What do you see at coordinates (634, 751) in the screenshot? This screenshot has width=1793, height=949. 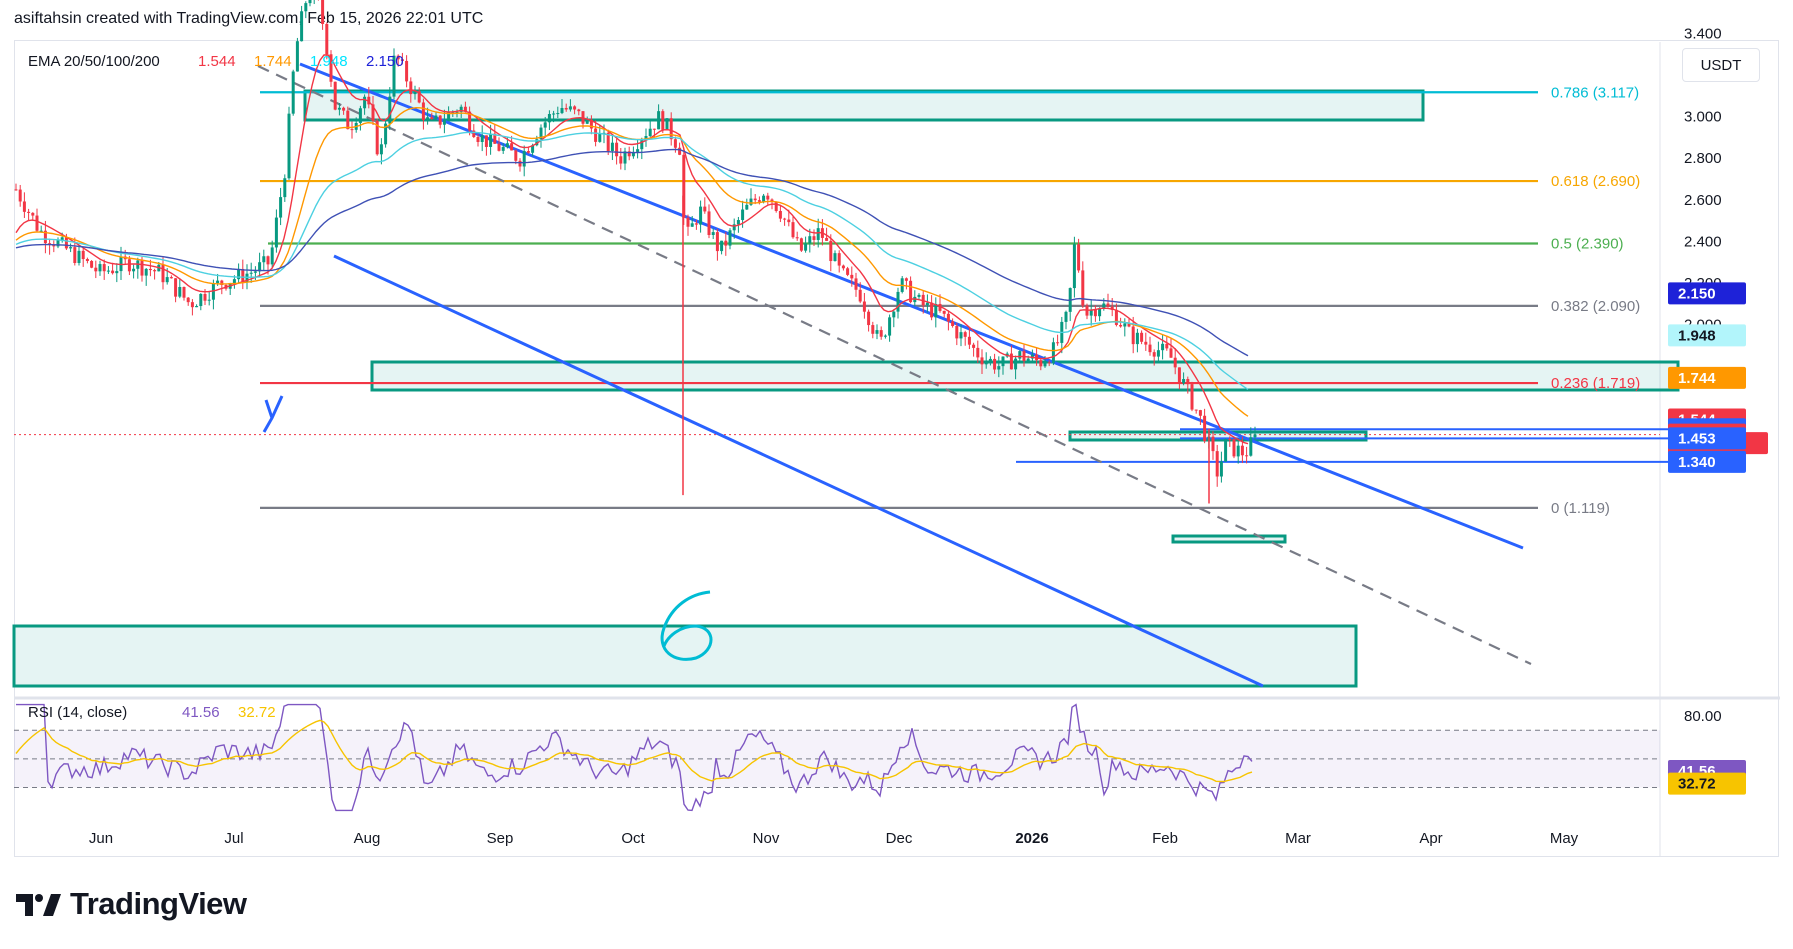 I see `rsi-ma-line` at bounding box center [634, 751].